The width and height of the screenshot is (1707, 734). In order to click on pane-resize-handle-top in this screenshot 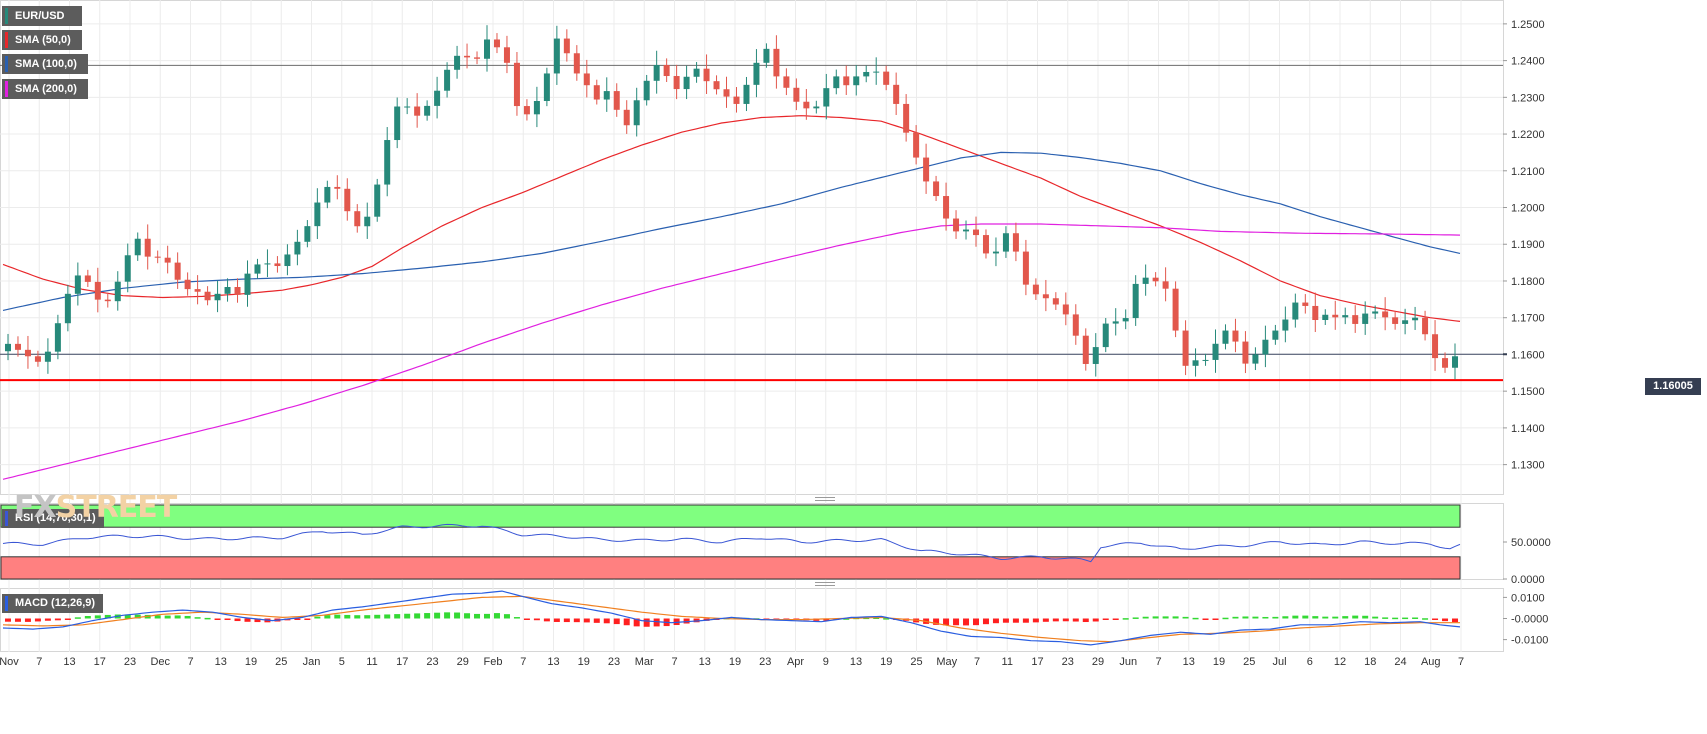, I will do `click(825, 497)`.